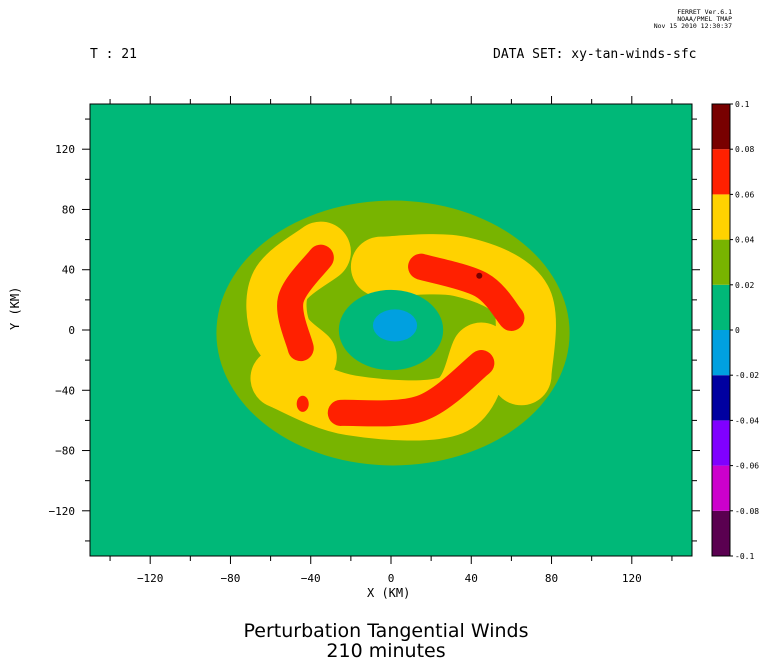  I want to click on y-tick-label: 0, so click(71, 330).